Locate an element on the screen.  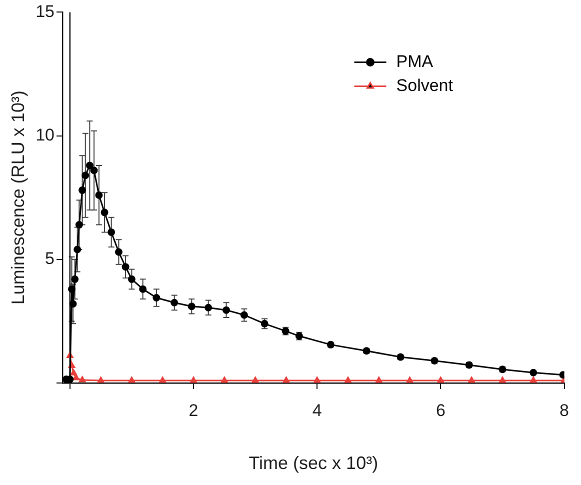
x-axis-title: Time (sec x 10³) is located at coordinates (313, 463).